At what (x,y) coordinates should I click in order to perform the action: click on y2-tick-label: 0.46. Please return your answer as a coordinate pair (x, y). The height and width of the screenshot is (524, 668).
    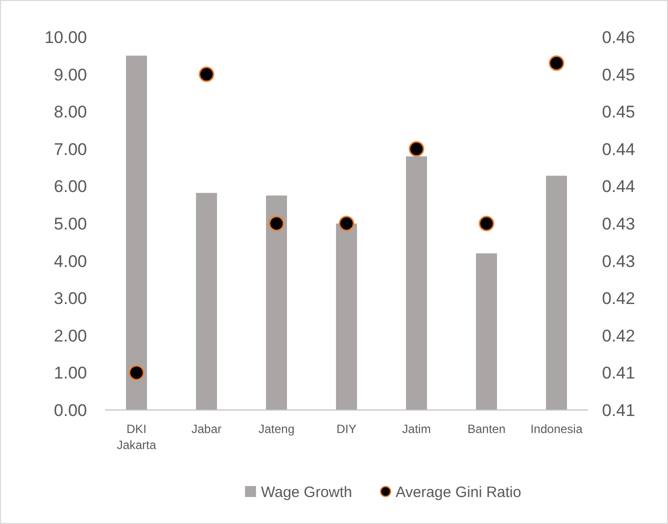
    Looking at the image, I should click on (619, 37).